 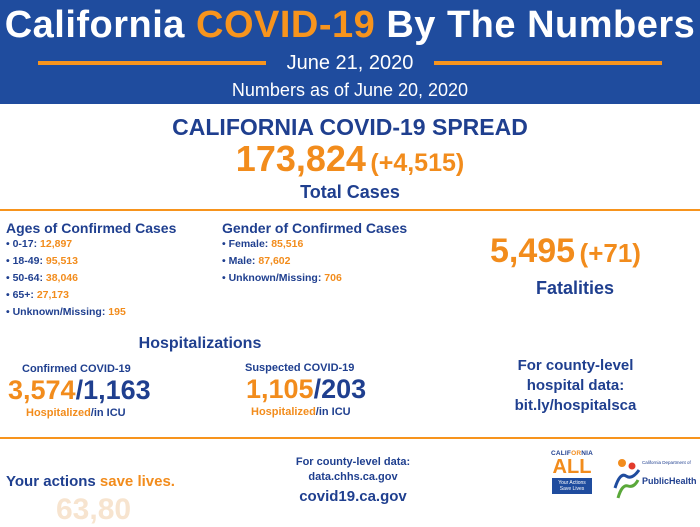 What do you see at coordinates (42, 261) in the screenshot?
I see `list-item: • 18-49: 95,513` at bounding box center [42, 261].